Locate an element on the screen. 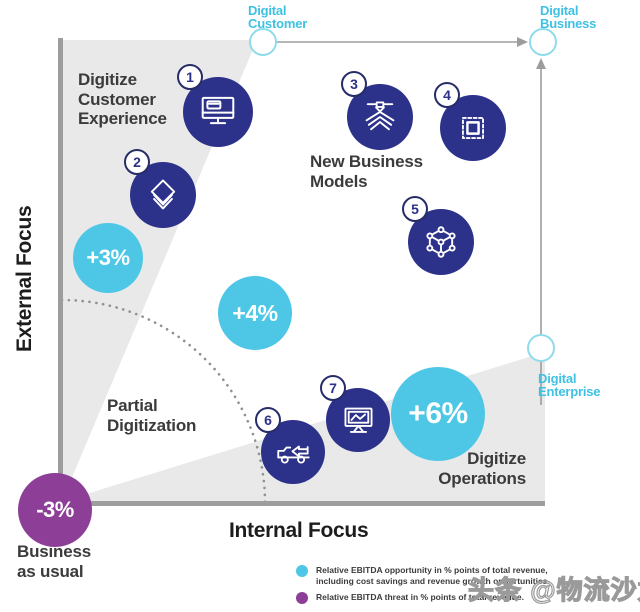  zone-new-business-models: New Business Models is located at coordinates (366, 171).